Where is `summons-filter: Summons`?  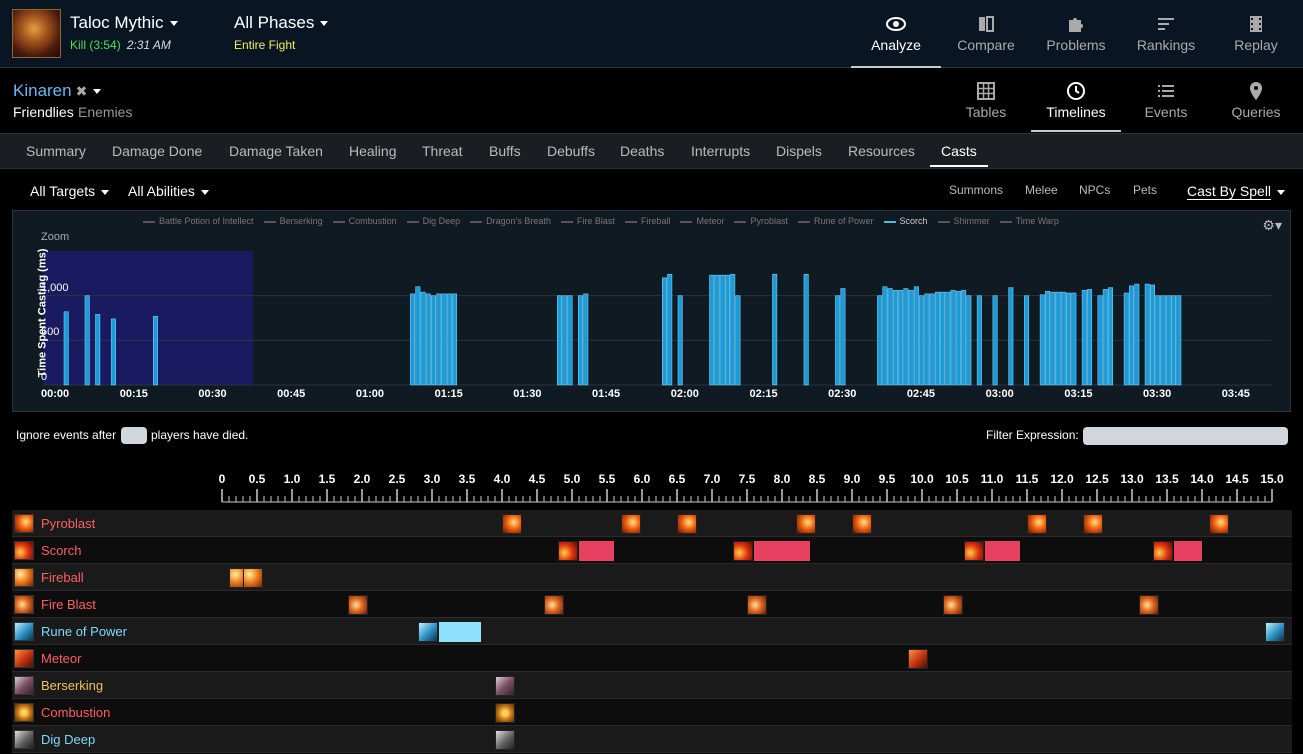
summons-filter: Summons is located at coordinates (976, 190).